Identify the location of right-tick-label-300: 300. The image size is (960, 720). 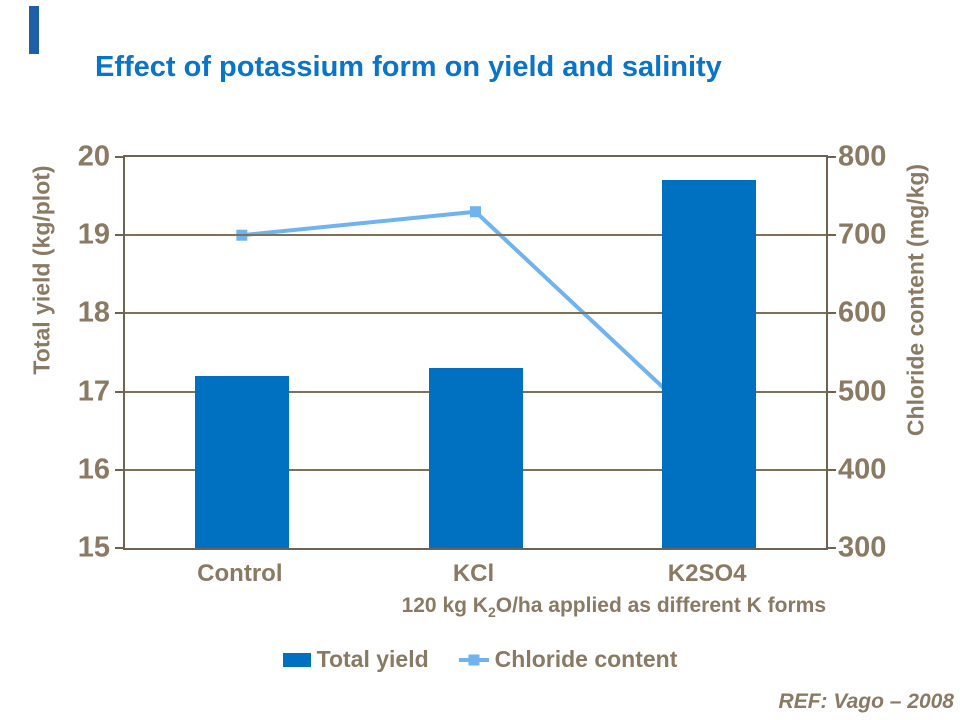
(862, 547).